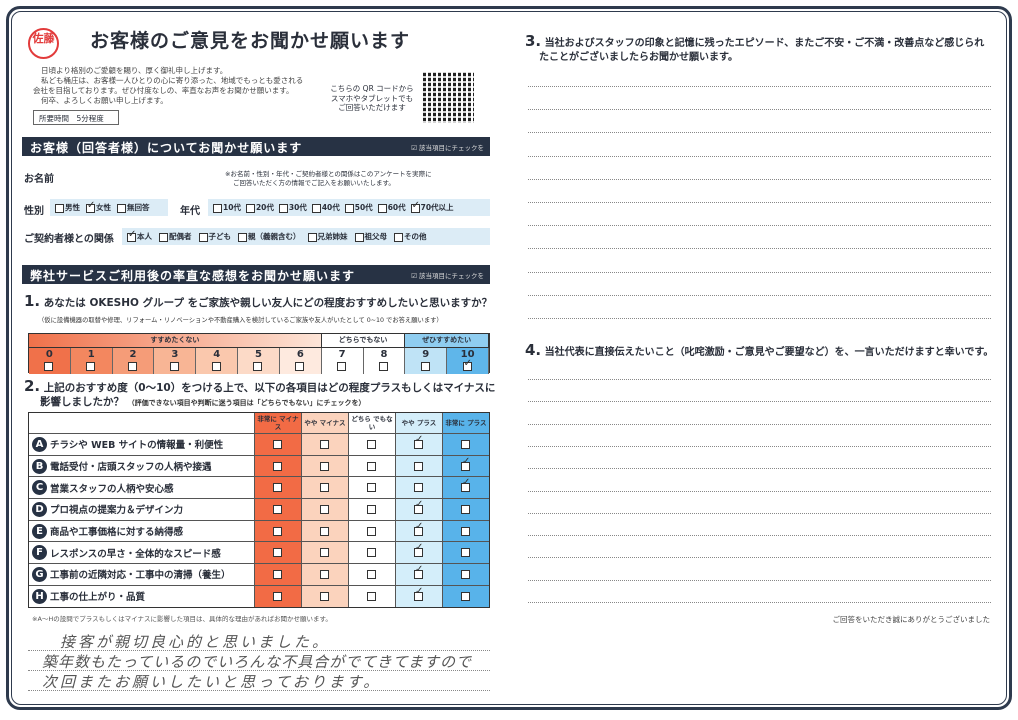 This screenshot has width=1018, height=720. Describe the element at coordinates (468, 361) in the screenshot. I see `scale-option: 10` at that location.